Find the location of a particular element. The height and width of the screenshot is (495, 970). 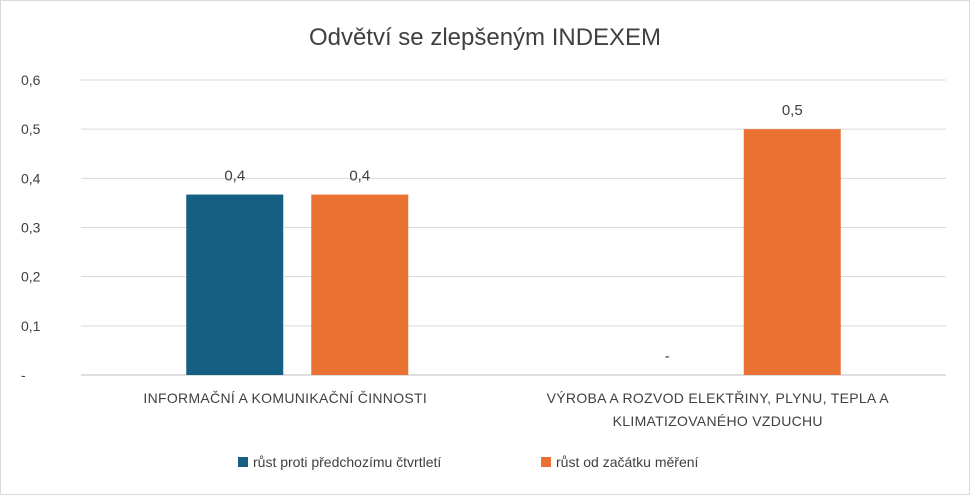

chart-title: Odvětví se zlepšeným INDEXEM is located at coordinates (485, 37).